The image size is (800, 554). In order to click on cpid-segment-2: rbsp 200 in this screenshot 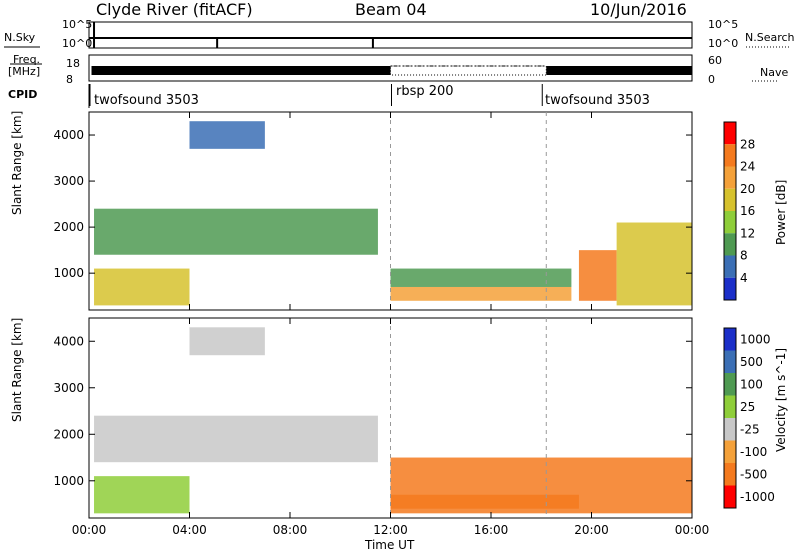, I will do `click(425, 91)`.